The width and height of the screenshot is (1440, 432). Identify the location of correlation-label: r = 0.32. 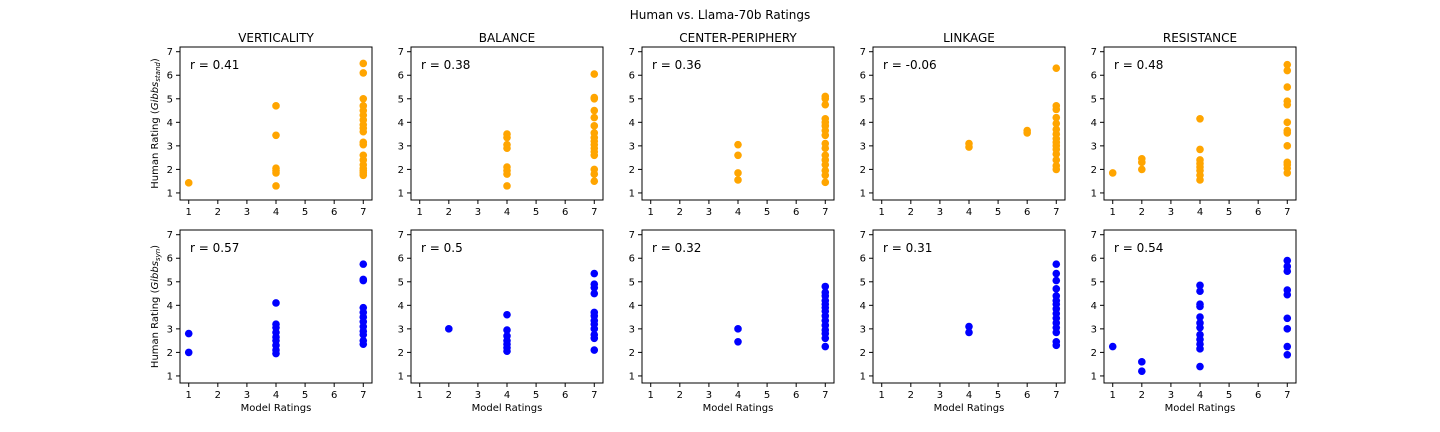
(676, 248).